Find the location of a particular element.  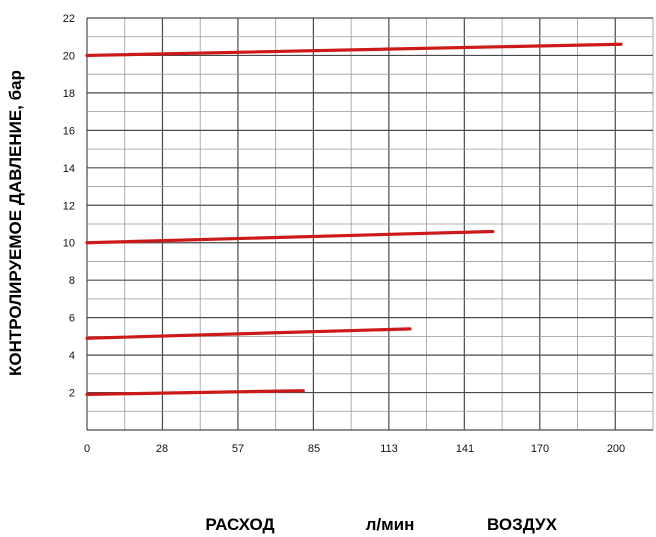

y-axis-label: КОНТРОЛИРУЕМОЕ ДАВЛЕНИЕ, бар is located at coordinates (15, 223).